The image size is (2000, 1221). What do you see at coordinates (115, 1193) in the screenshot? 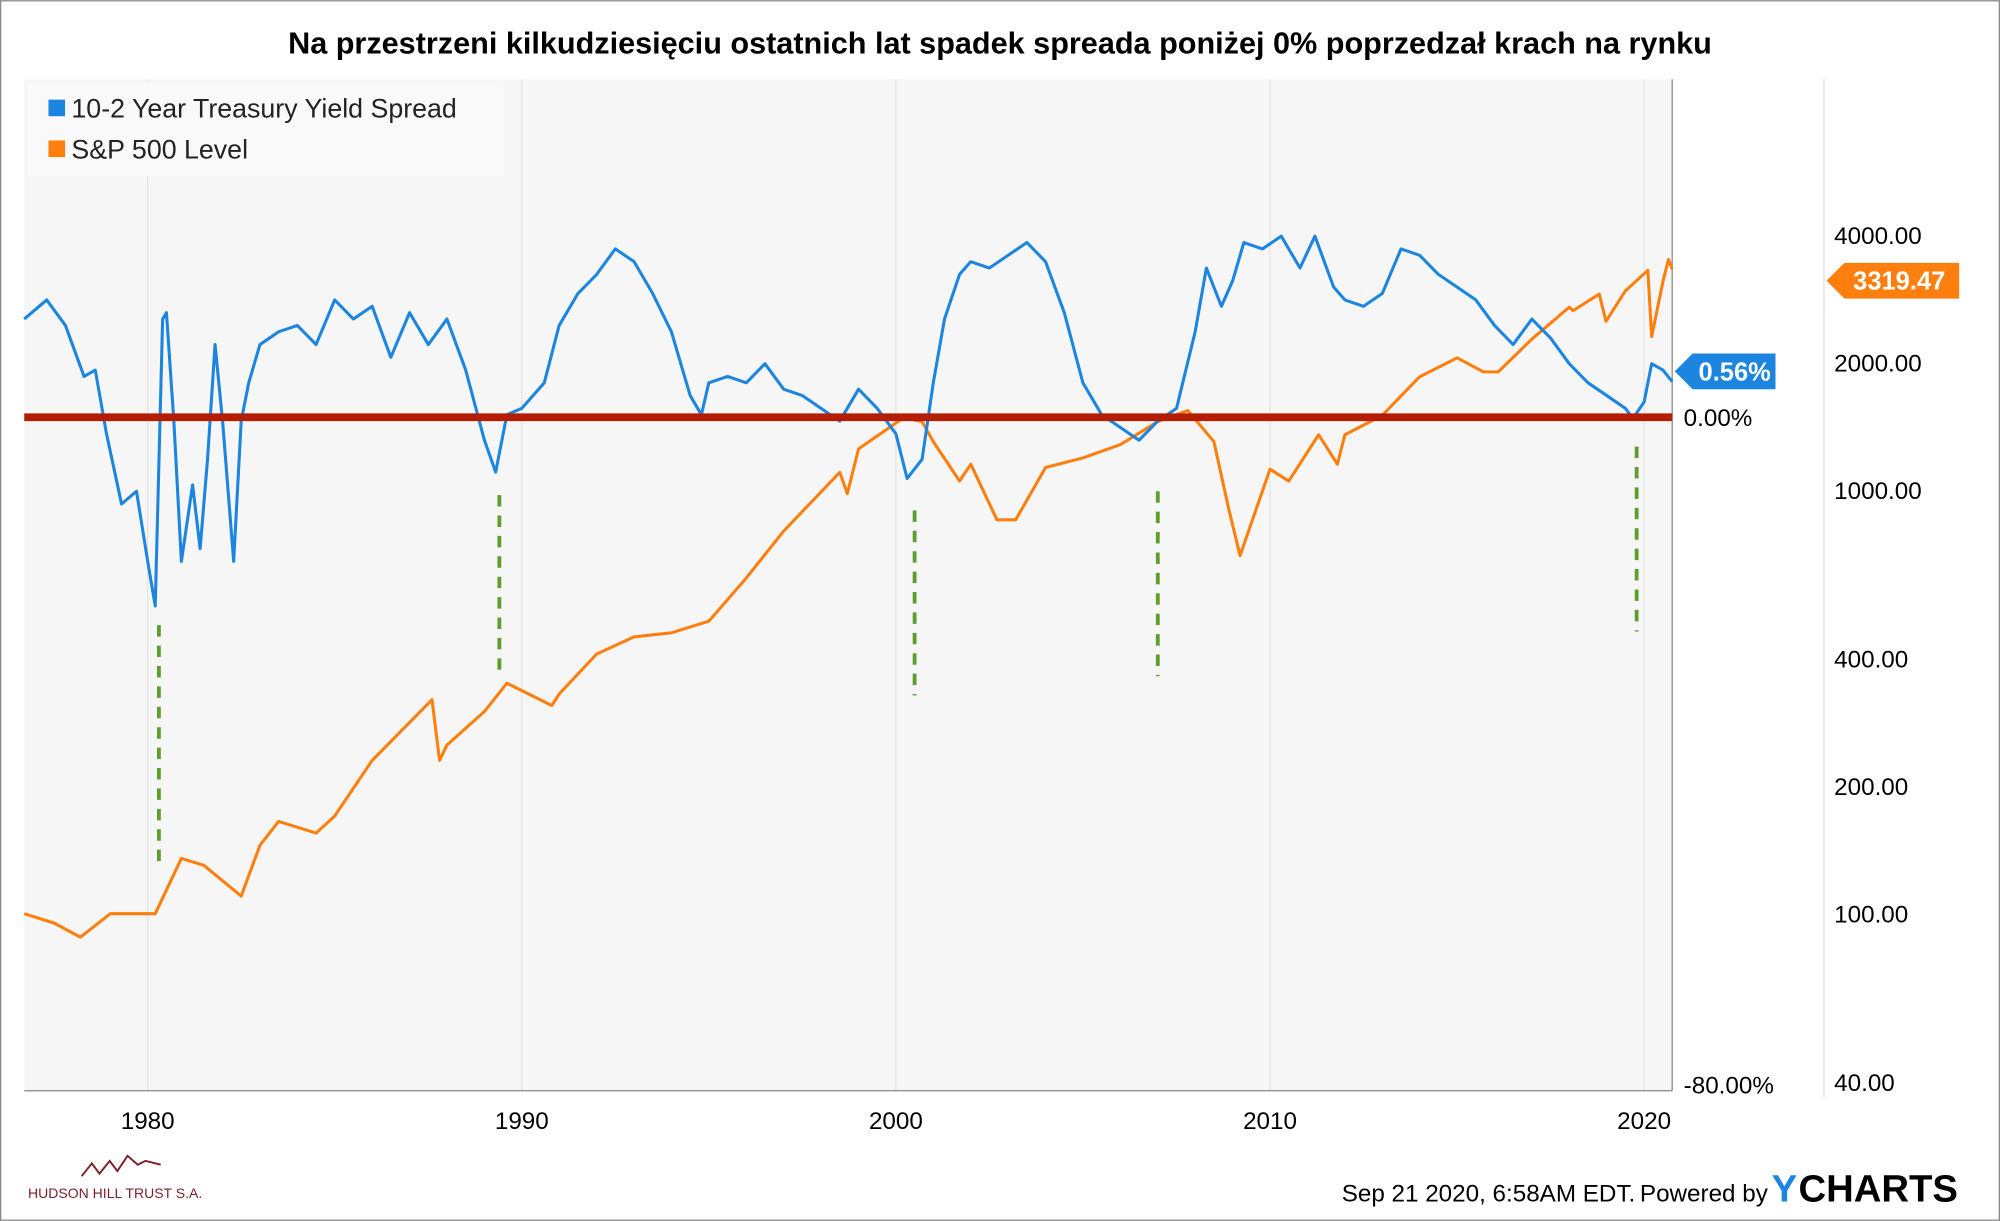
I see `logo-text: HUDSON HILL TRUST S.A.` at bounding box center [115, 1193].